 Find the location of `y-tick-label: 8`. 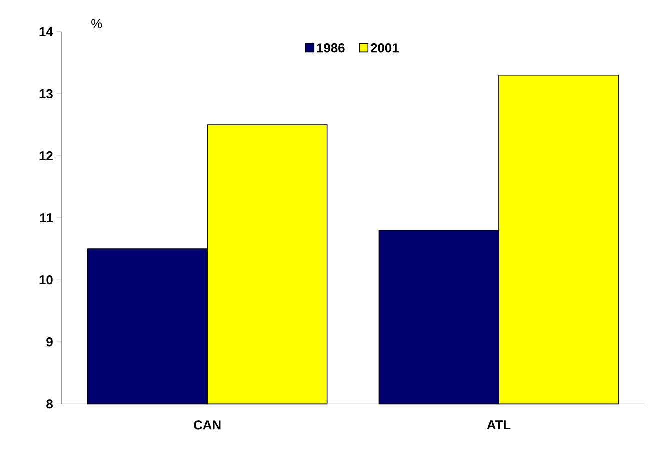

y-tick-label: 8 is located at coordinates (49, 404).